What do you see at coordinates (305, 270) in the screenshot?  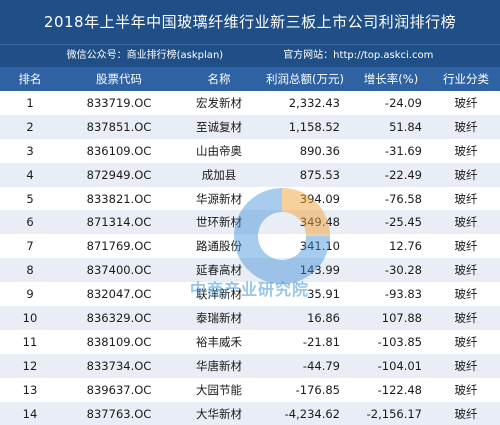 I see `cell-profit: 143.99` at bounding box center [305, 270].